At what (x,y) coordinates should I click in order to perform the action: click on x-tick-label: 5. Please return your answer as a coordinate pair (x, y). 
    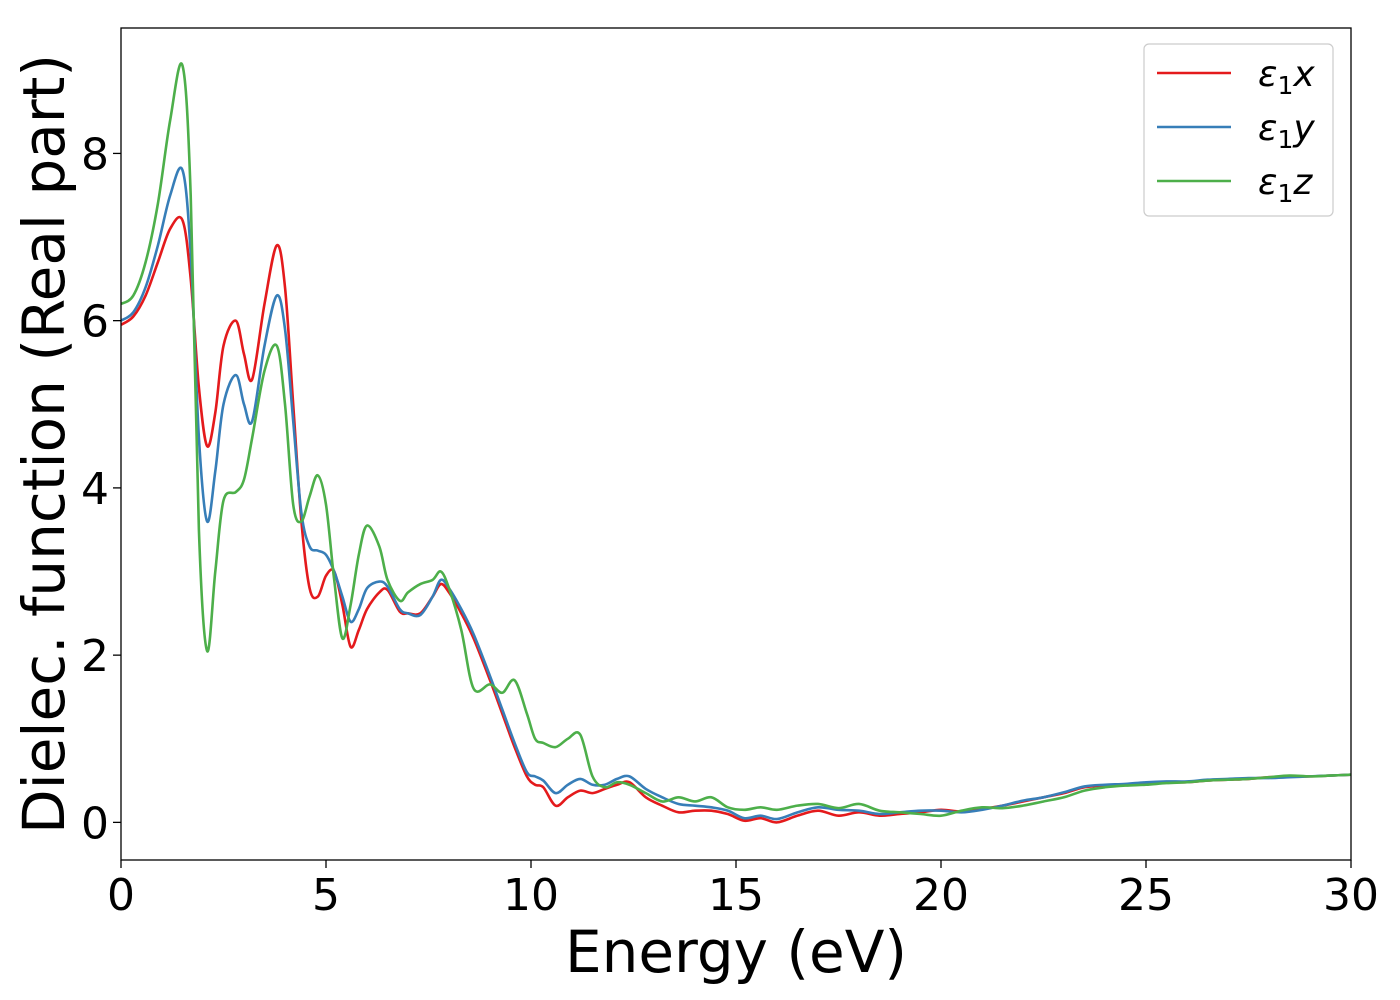
    Looking at the image, I should click on (326, 895).